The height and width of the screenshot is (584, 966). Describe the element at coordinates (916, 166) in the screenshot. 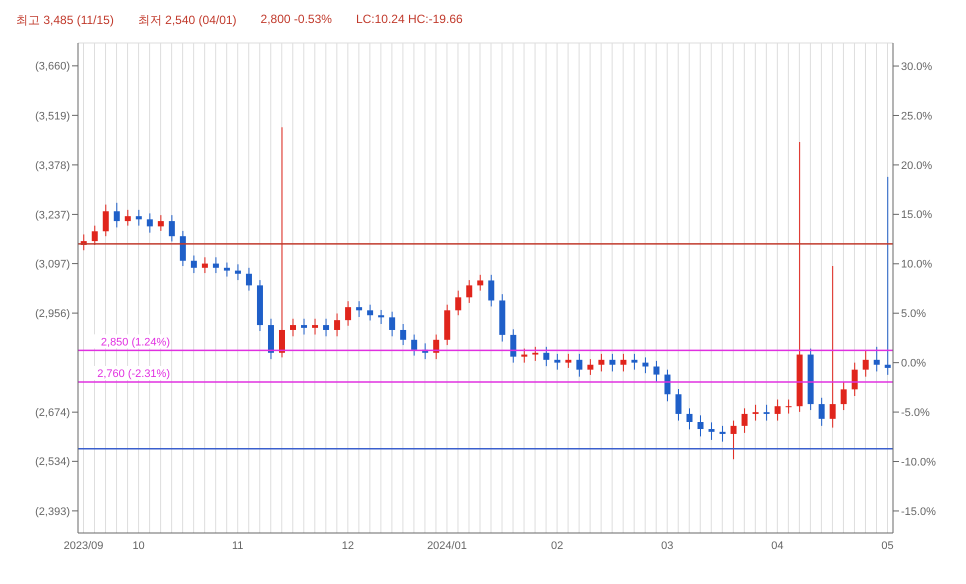

I see `y2-tick-label: 20.0%` at that location.